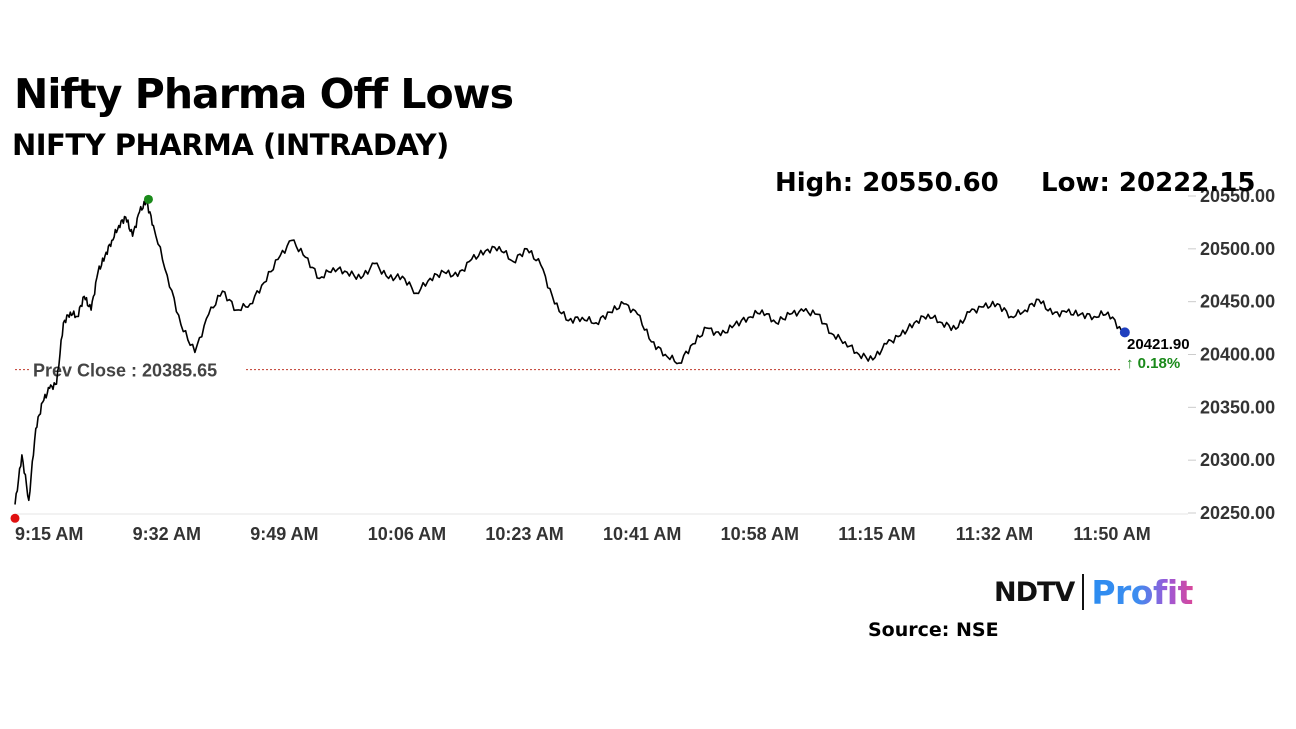  Describe the element at coordinates (887, 183) in the screenshot. I see `high-value-label: High: 20550.60` at that location.